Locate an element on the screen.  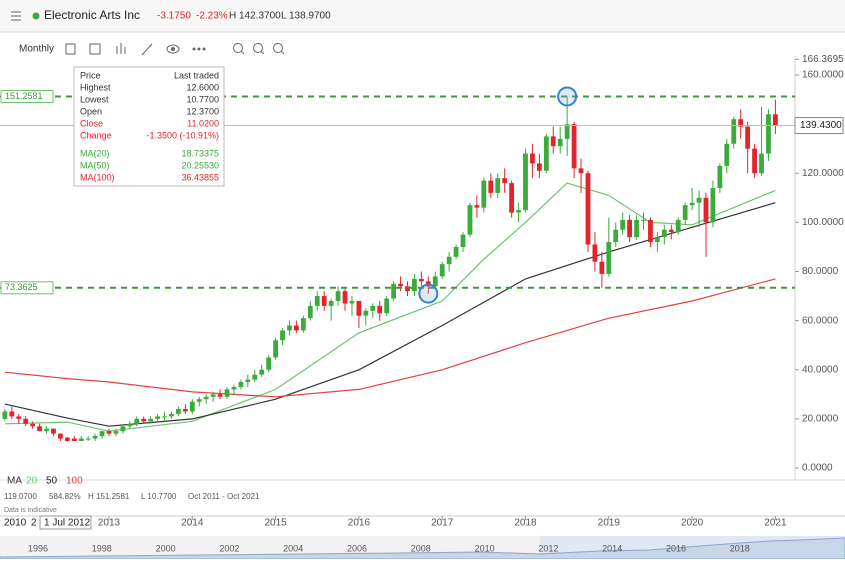
tooltip-value: 11.0200 is located at coordinates (203, 123).